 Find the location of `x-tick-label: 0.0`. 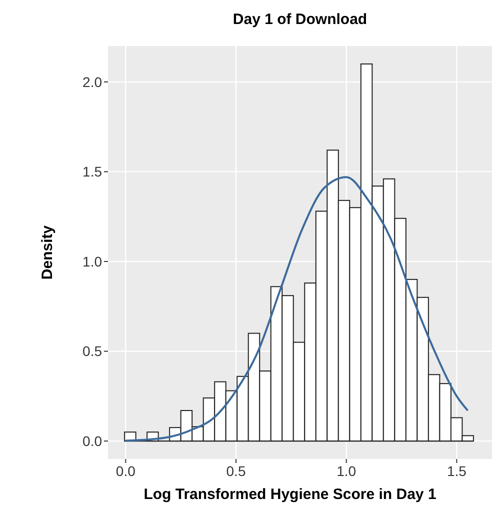

x-tick-label: 0.0 is located at coordinates (126, 471).